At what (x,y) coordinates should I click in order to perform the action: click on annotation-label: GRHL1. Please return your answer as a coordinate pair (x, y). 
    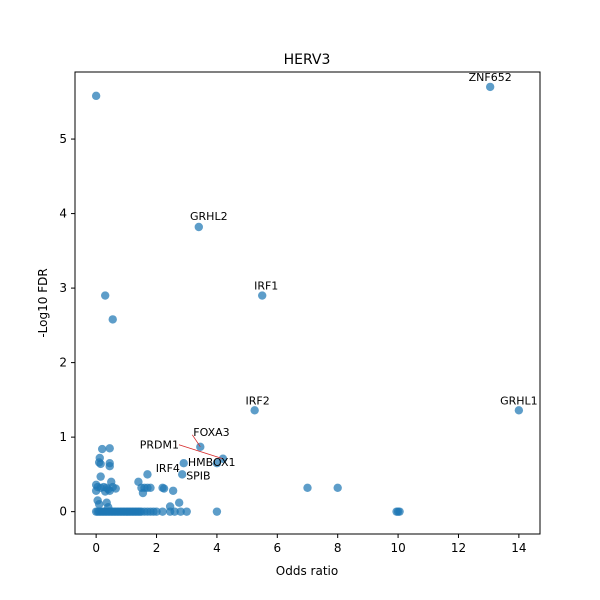
    Looking at the image, I should click on (519, 400).